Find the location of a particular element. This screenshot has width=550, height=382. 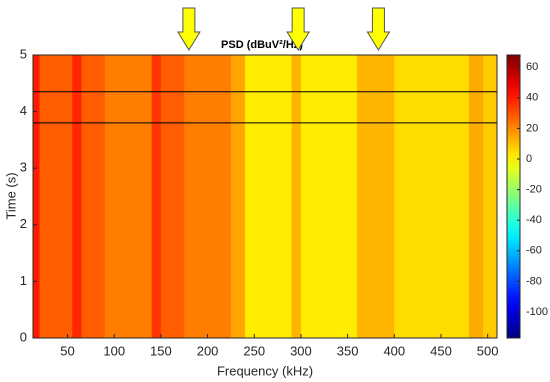

y-axis-label: Time (s) is located at coordinates (10, 195).